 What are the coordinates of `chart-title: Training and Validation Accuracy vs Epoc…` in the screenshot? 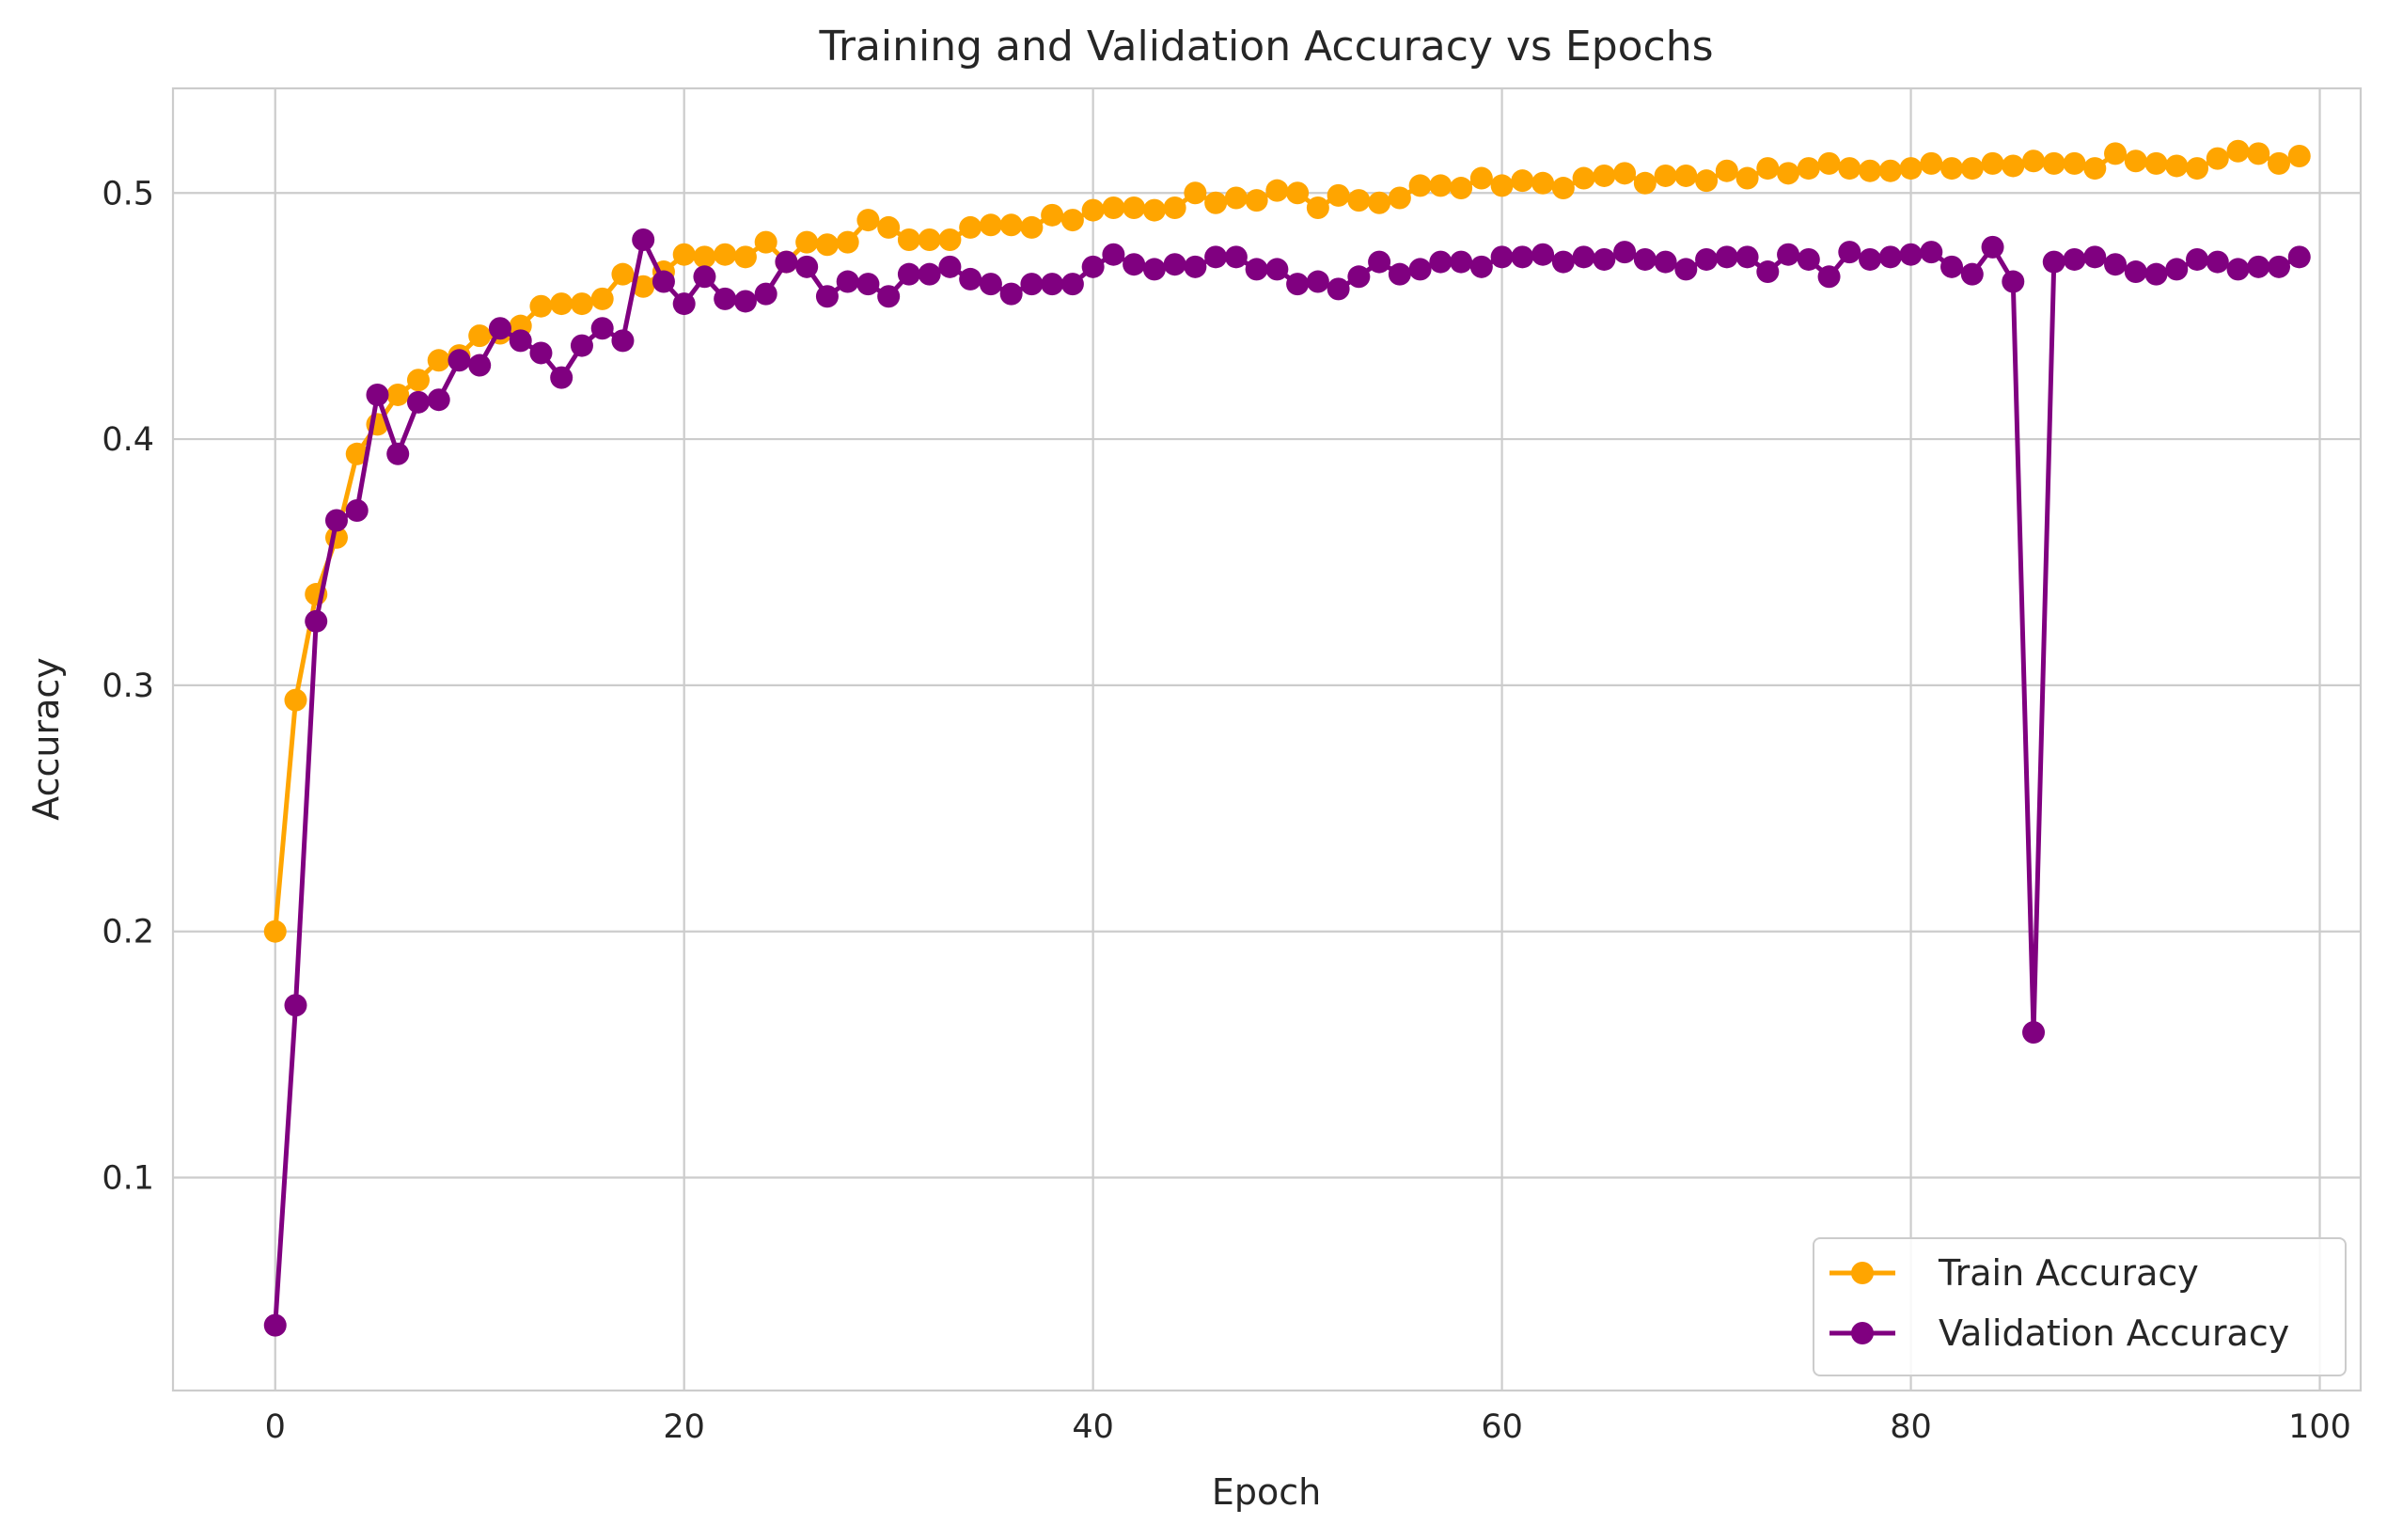 It's located at (1265, 47).